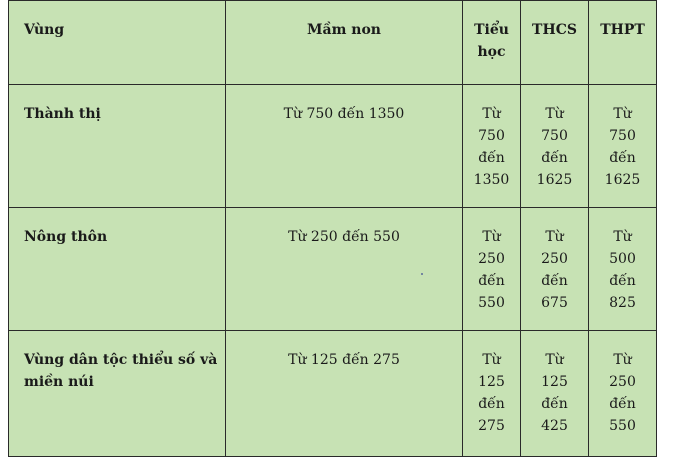 This screenshot has height=458, width=684. I want to click on upper-secondary-value-part: 825, so click(622, 303).